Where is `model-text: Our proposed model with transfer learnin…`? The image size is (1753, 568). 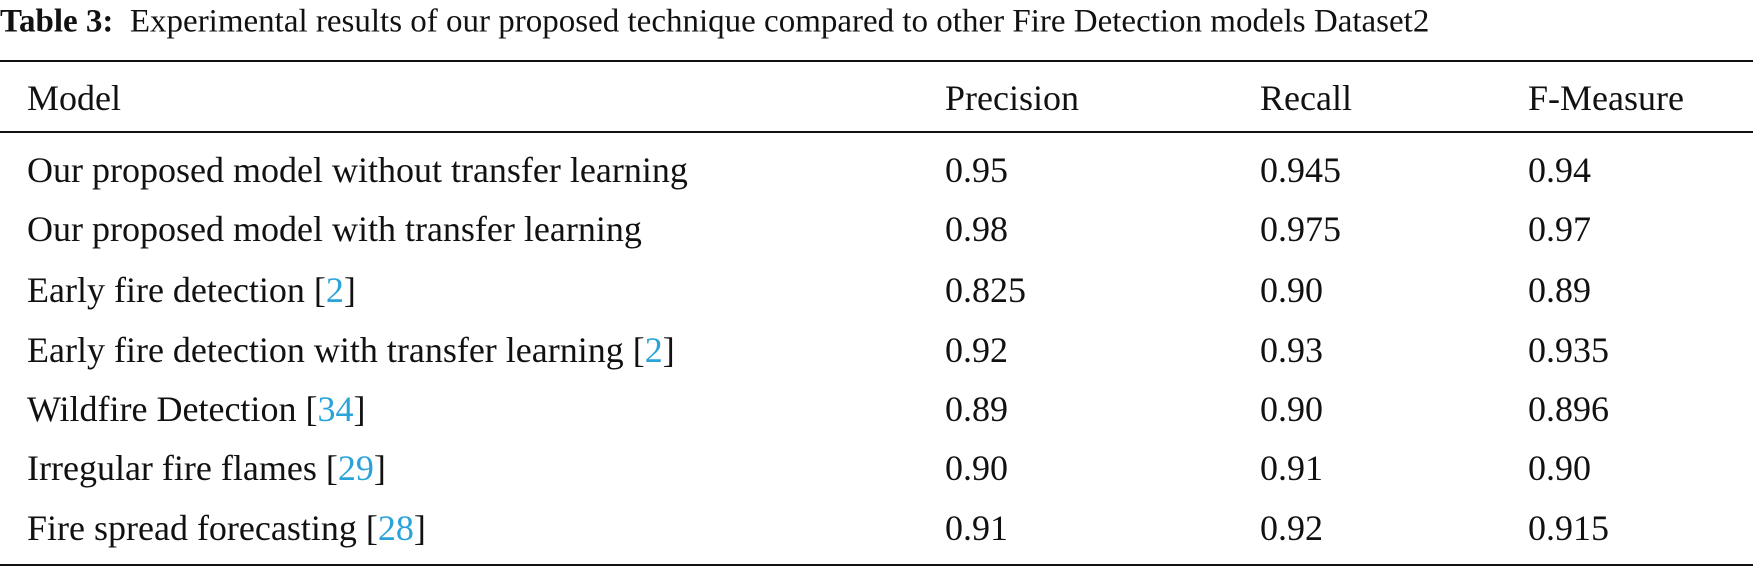
model-text: Our proposed model with transfer learnin… is located at coordinates (334, 229).